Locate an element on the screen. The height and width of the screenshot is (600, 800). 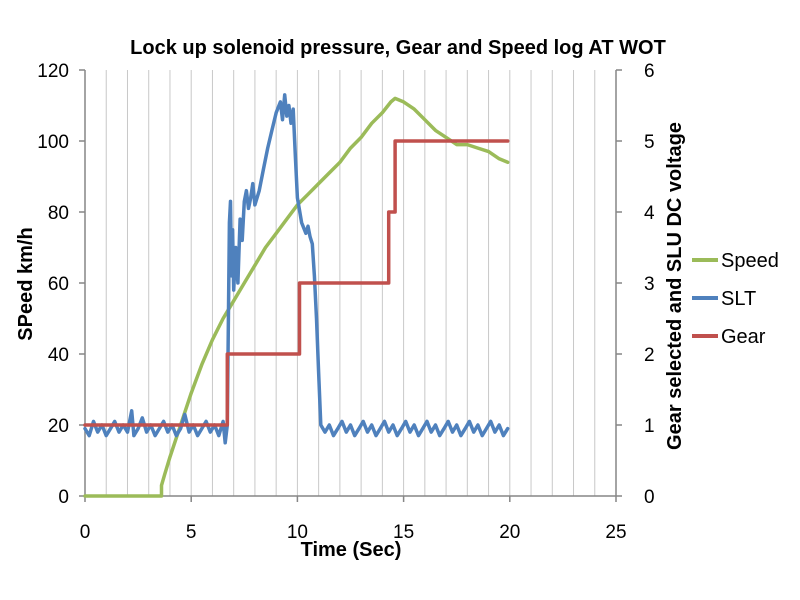
y-tick-label: 120 is located at coordinates (53, 71).